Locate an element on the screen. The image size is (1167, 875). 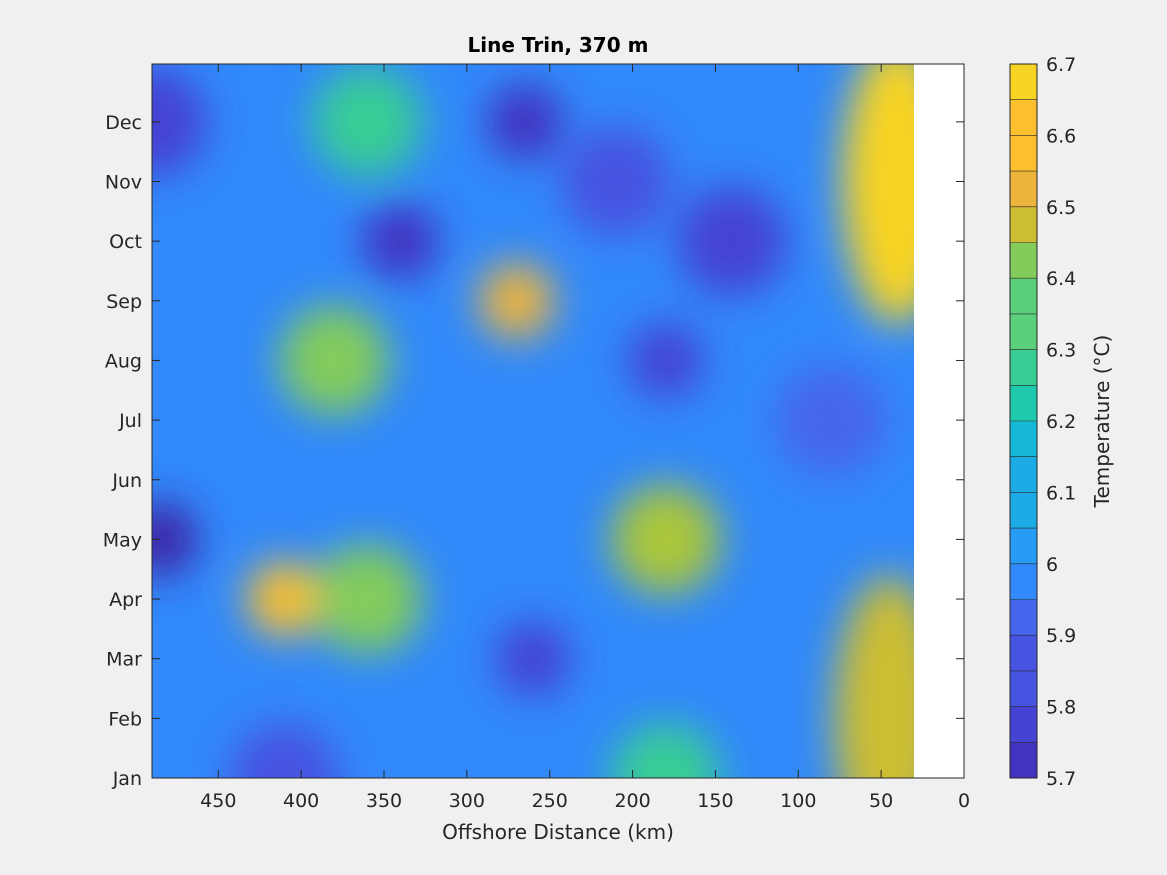
colorbar-tick-label: 6.5 is located at coordinates (1061, 208).